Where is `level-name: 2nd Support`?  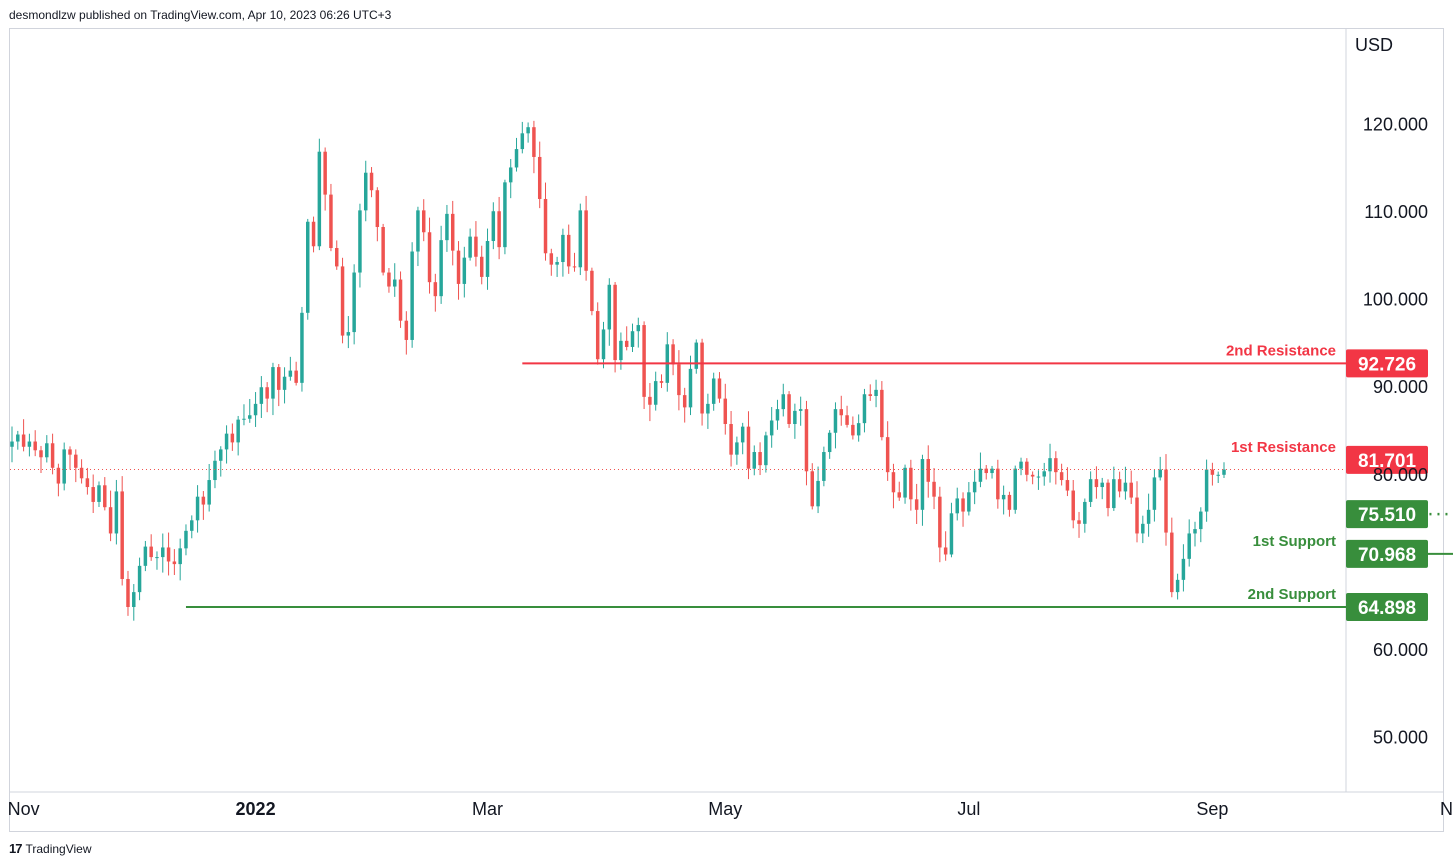 level-name: 2nd Support is located at coordinates (1292, 594).